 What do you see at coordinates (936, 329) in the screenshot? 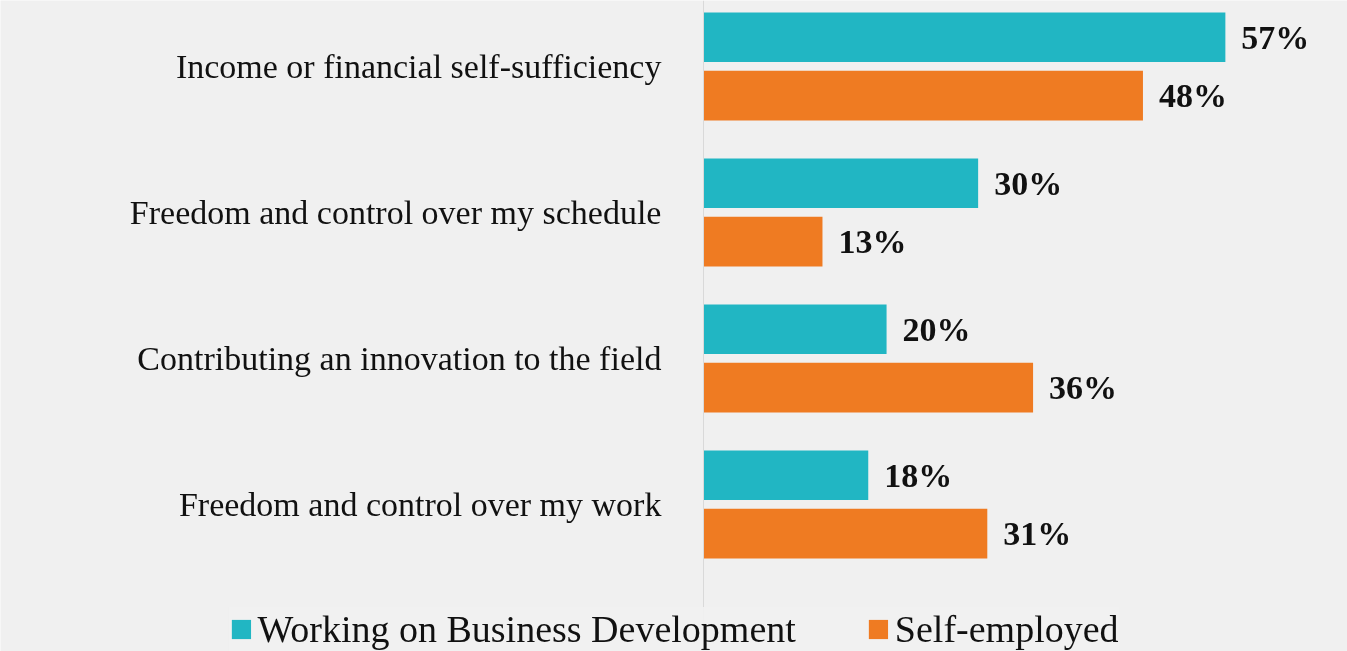
I see `data-label: 20%` at bounding box center [936, 329].